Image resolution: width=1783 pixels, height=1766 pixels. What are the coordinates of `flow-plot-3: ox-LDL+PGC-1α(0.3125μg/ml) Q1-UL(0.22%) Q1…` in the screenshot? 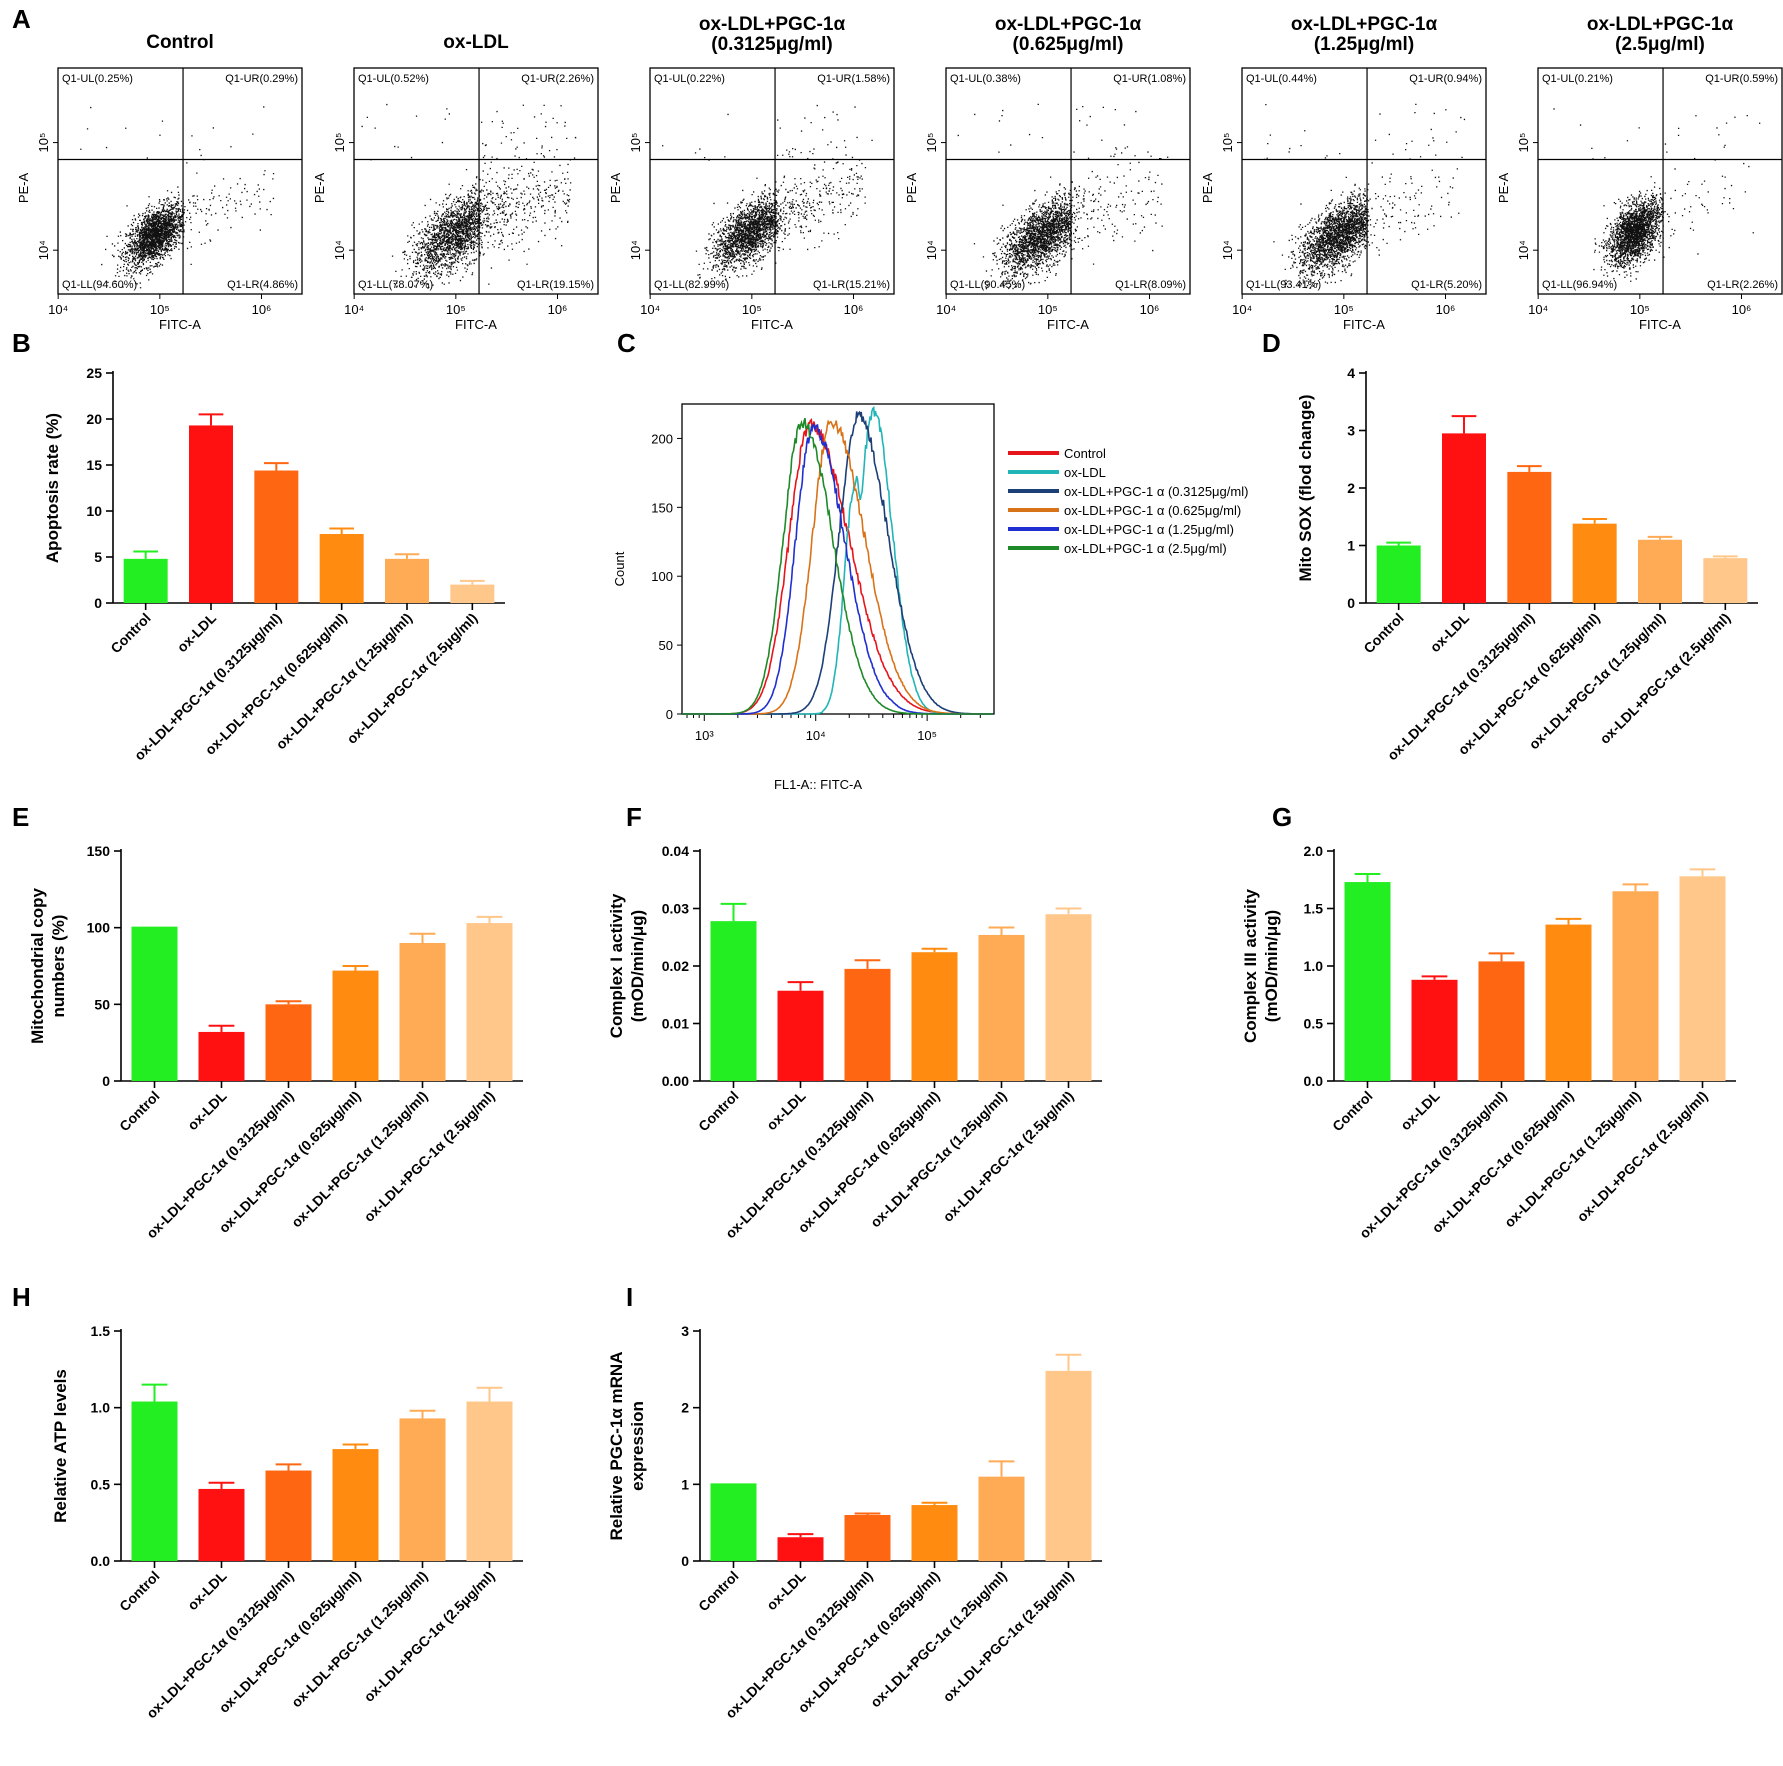 It's located at (751, 173).